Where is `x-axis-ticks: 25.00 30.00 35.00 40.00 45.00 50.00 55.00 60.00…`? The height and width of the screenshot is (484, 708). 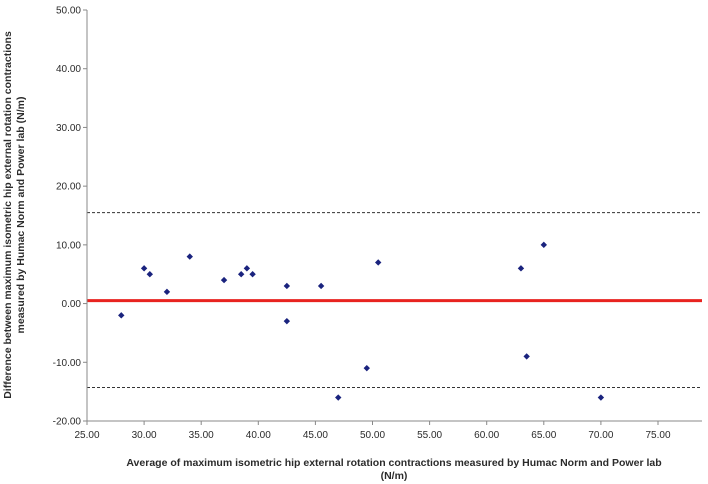
x-axis-ticks: 25.00 30.00 35.00 40.00 45.00 50.00 55.00 60.00… is located at coordinates (372, 431).